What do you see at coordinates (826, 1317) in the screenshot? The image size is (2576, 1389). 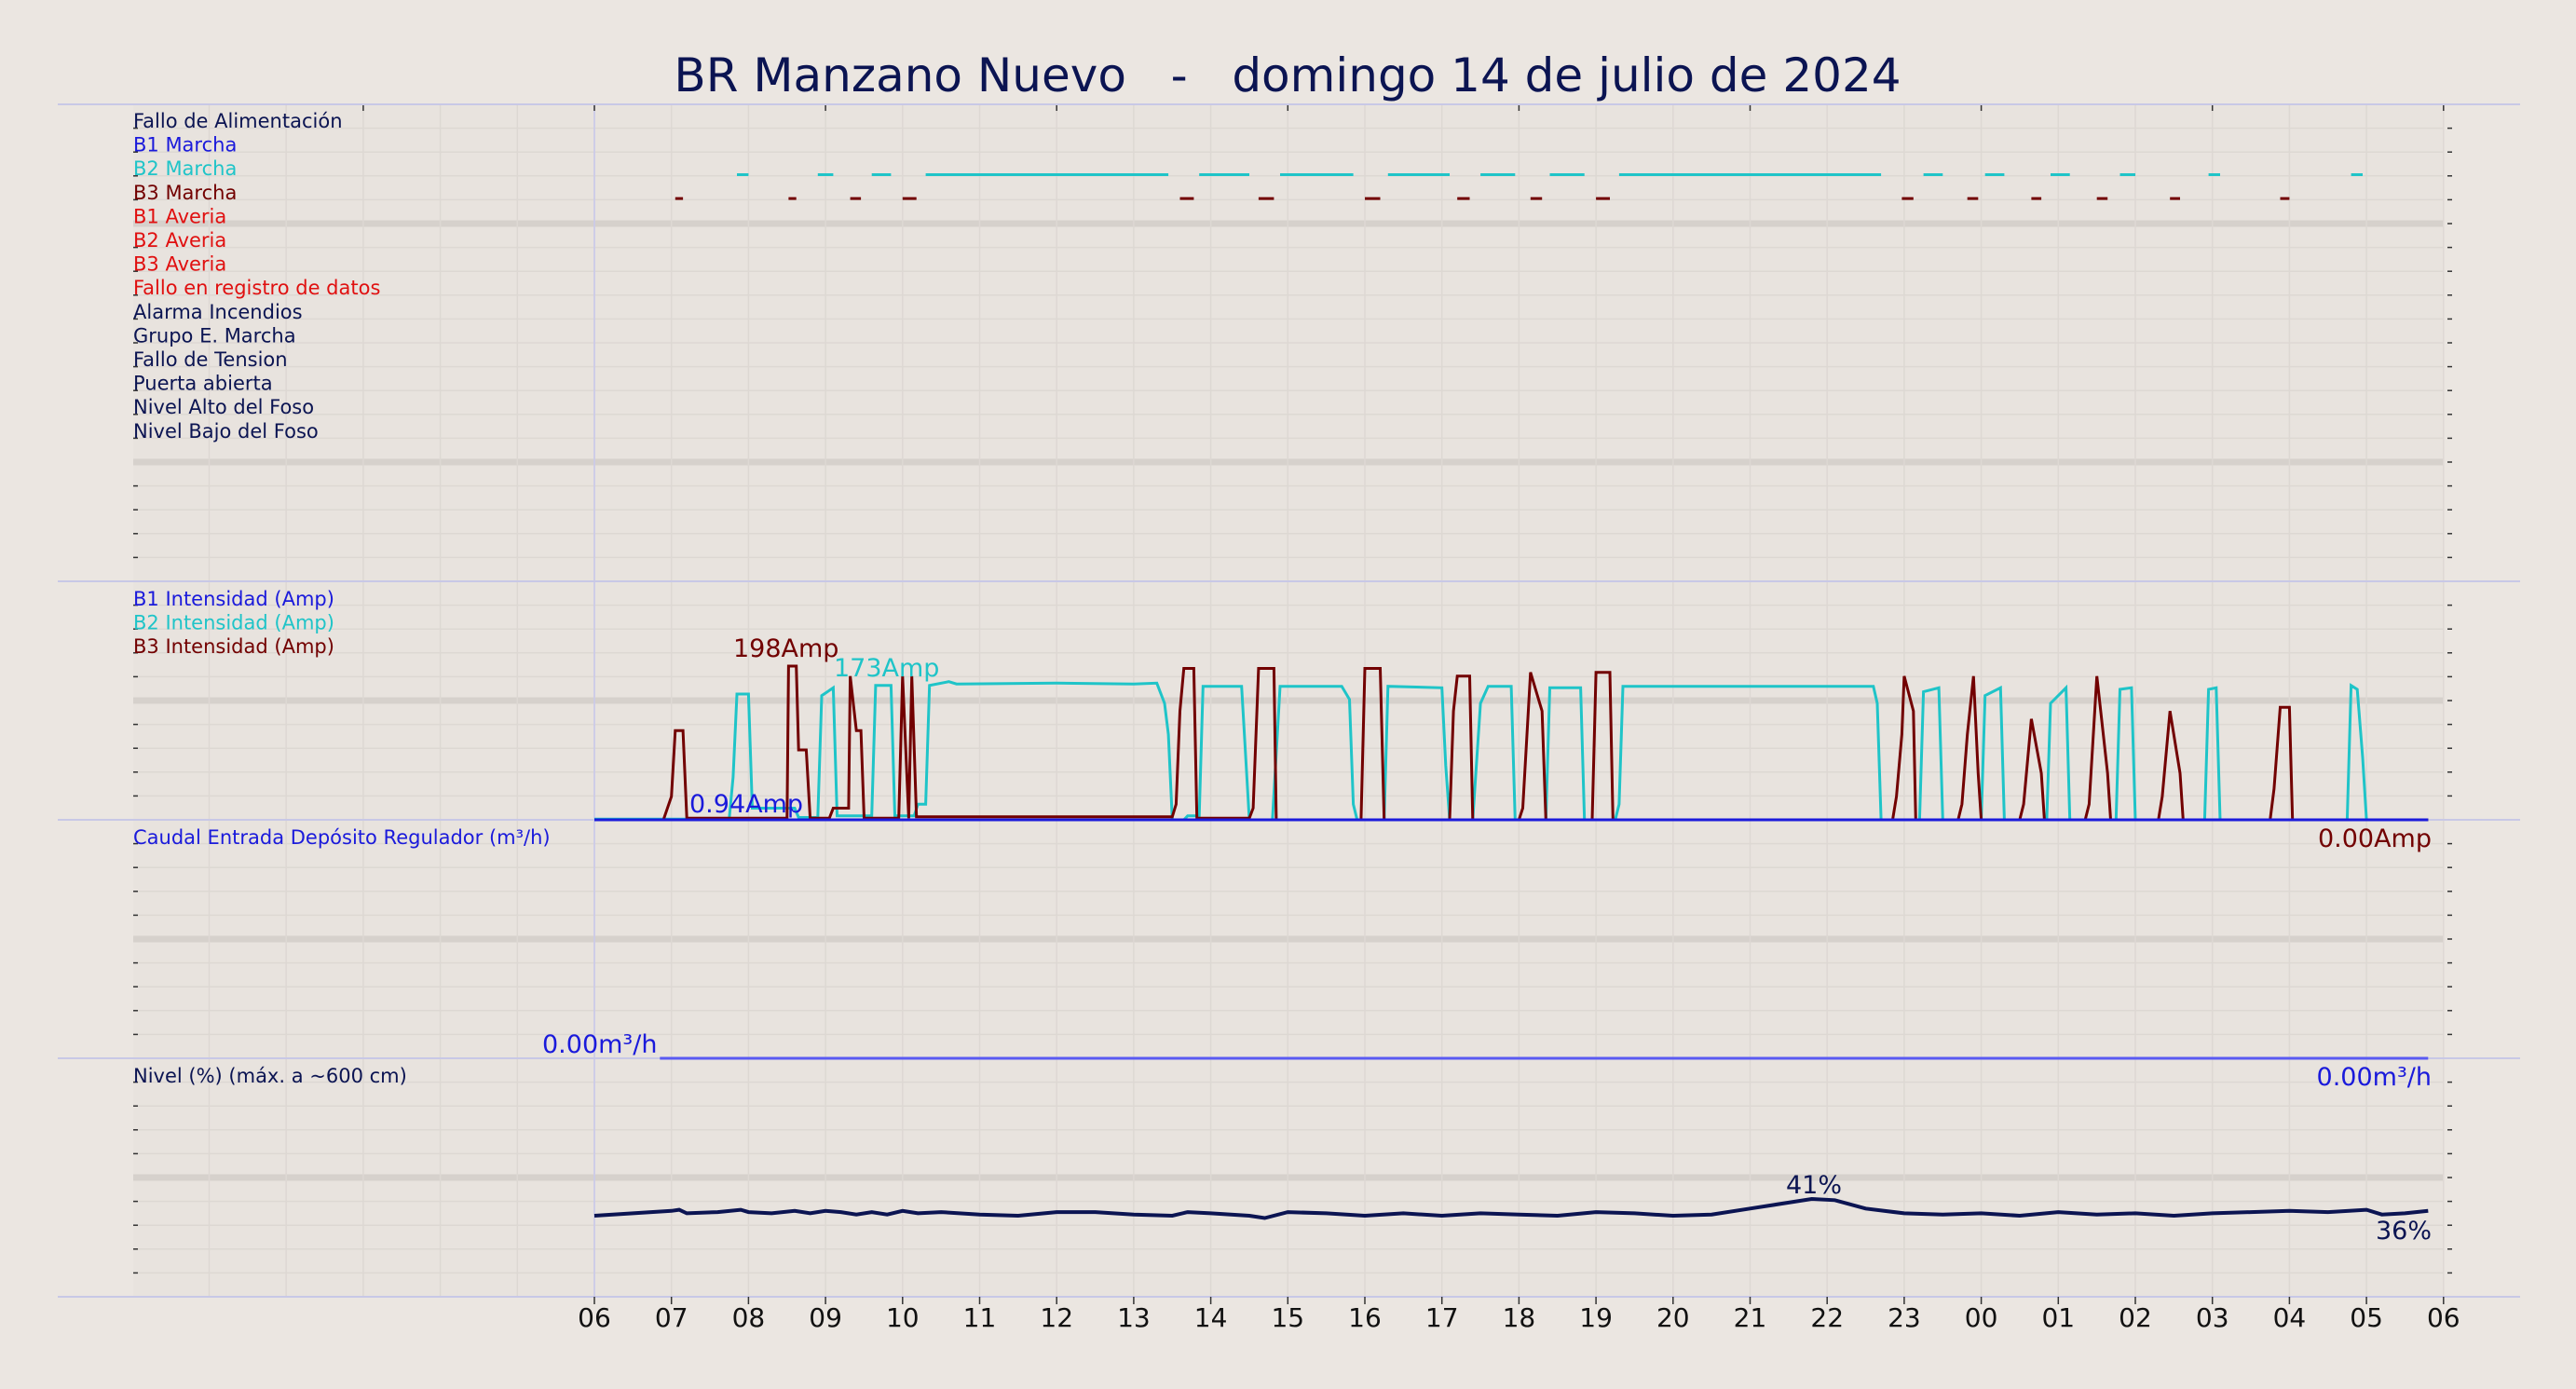 I see `x-tick-label: 09` at bounding box center [826, 1317].